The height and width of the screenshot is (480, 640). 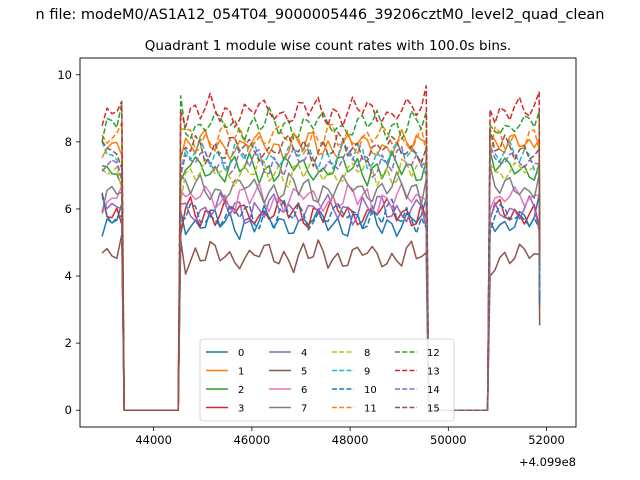 What do you see at coordinates (448, 440) in the screenshot?
I see `x-tick-label: 50000` at bounding box center [448, 440].